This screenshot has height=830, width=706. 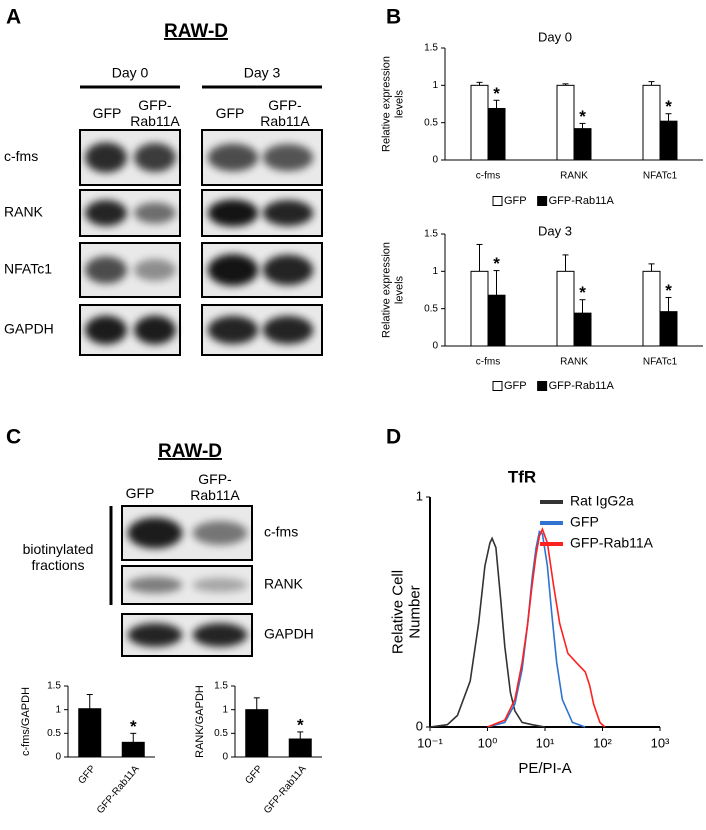 What do you see at coordinates (406, 612) in the screenshot?
I see `y-axis-label: Relative CellNumber` at bounding box center [406, 612].